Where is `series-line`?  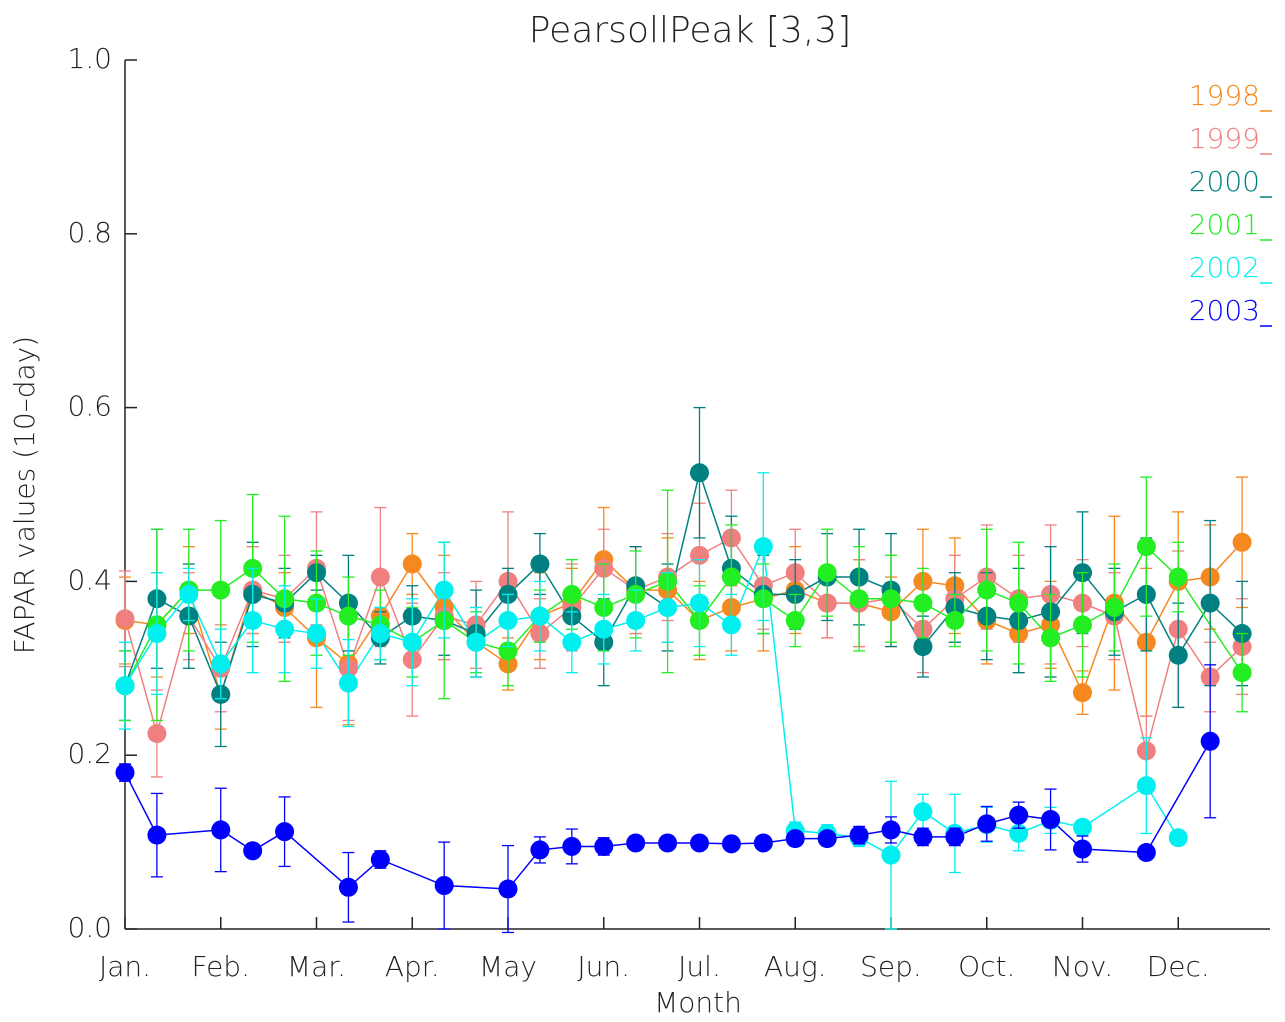 series-line is located at coordinates (683, 619).